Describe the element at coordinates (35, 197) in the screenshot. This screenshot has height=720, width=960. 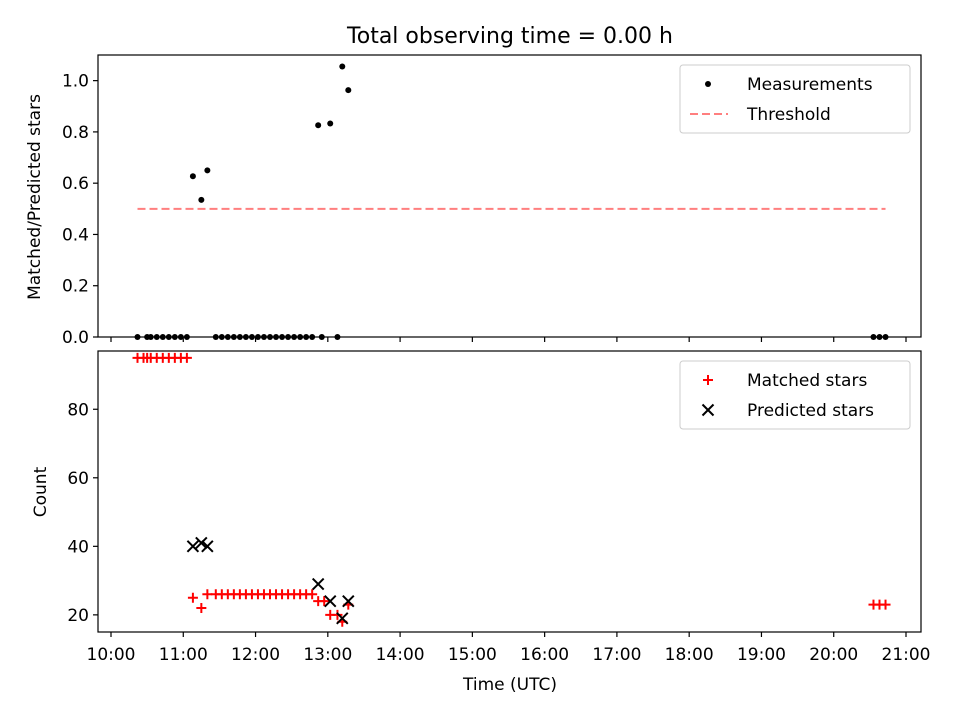
I see `top-y-axis-label: Matched/Predicted stars` at that location.